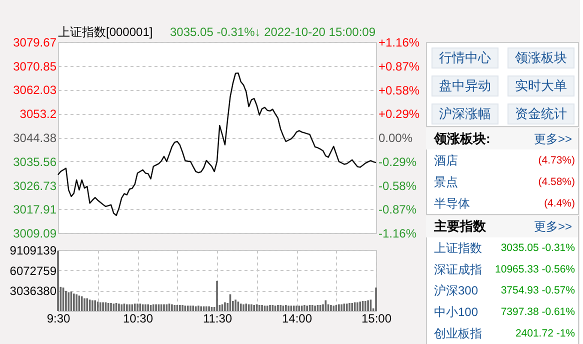  Describe the element at coordinates (33, 271) in the screenshot. I see `y-tick-label: 6072759` at that location.